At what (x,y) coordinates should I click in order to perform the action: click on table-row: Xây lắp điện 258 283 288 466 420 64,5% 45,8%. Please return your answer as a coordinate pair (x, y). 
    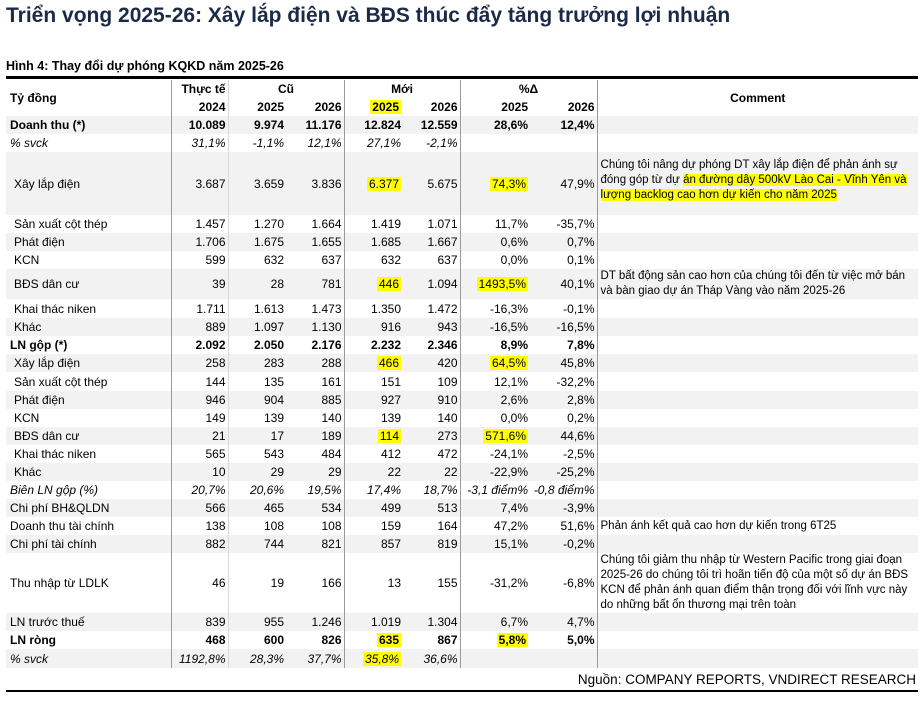
    Looking at the image, I should click on (462, 363).